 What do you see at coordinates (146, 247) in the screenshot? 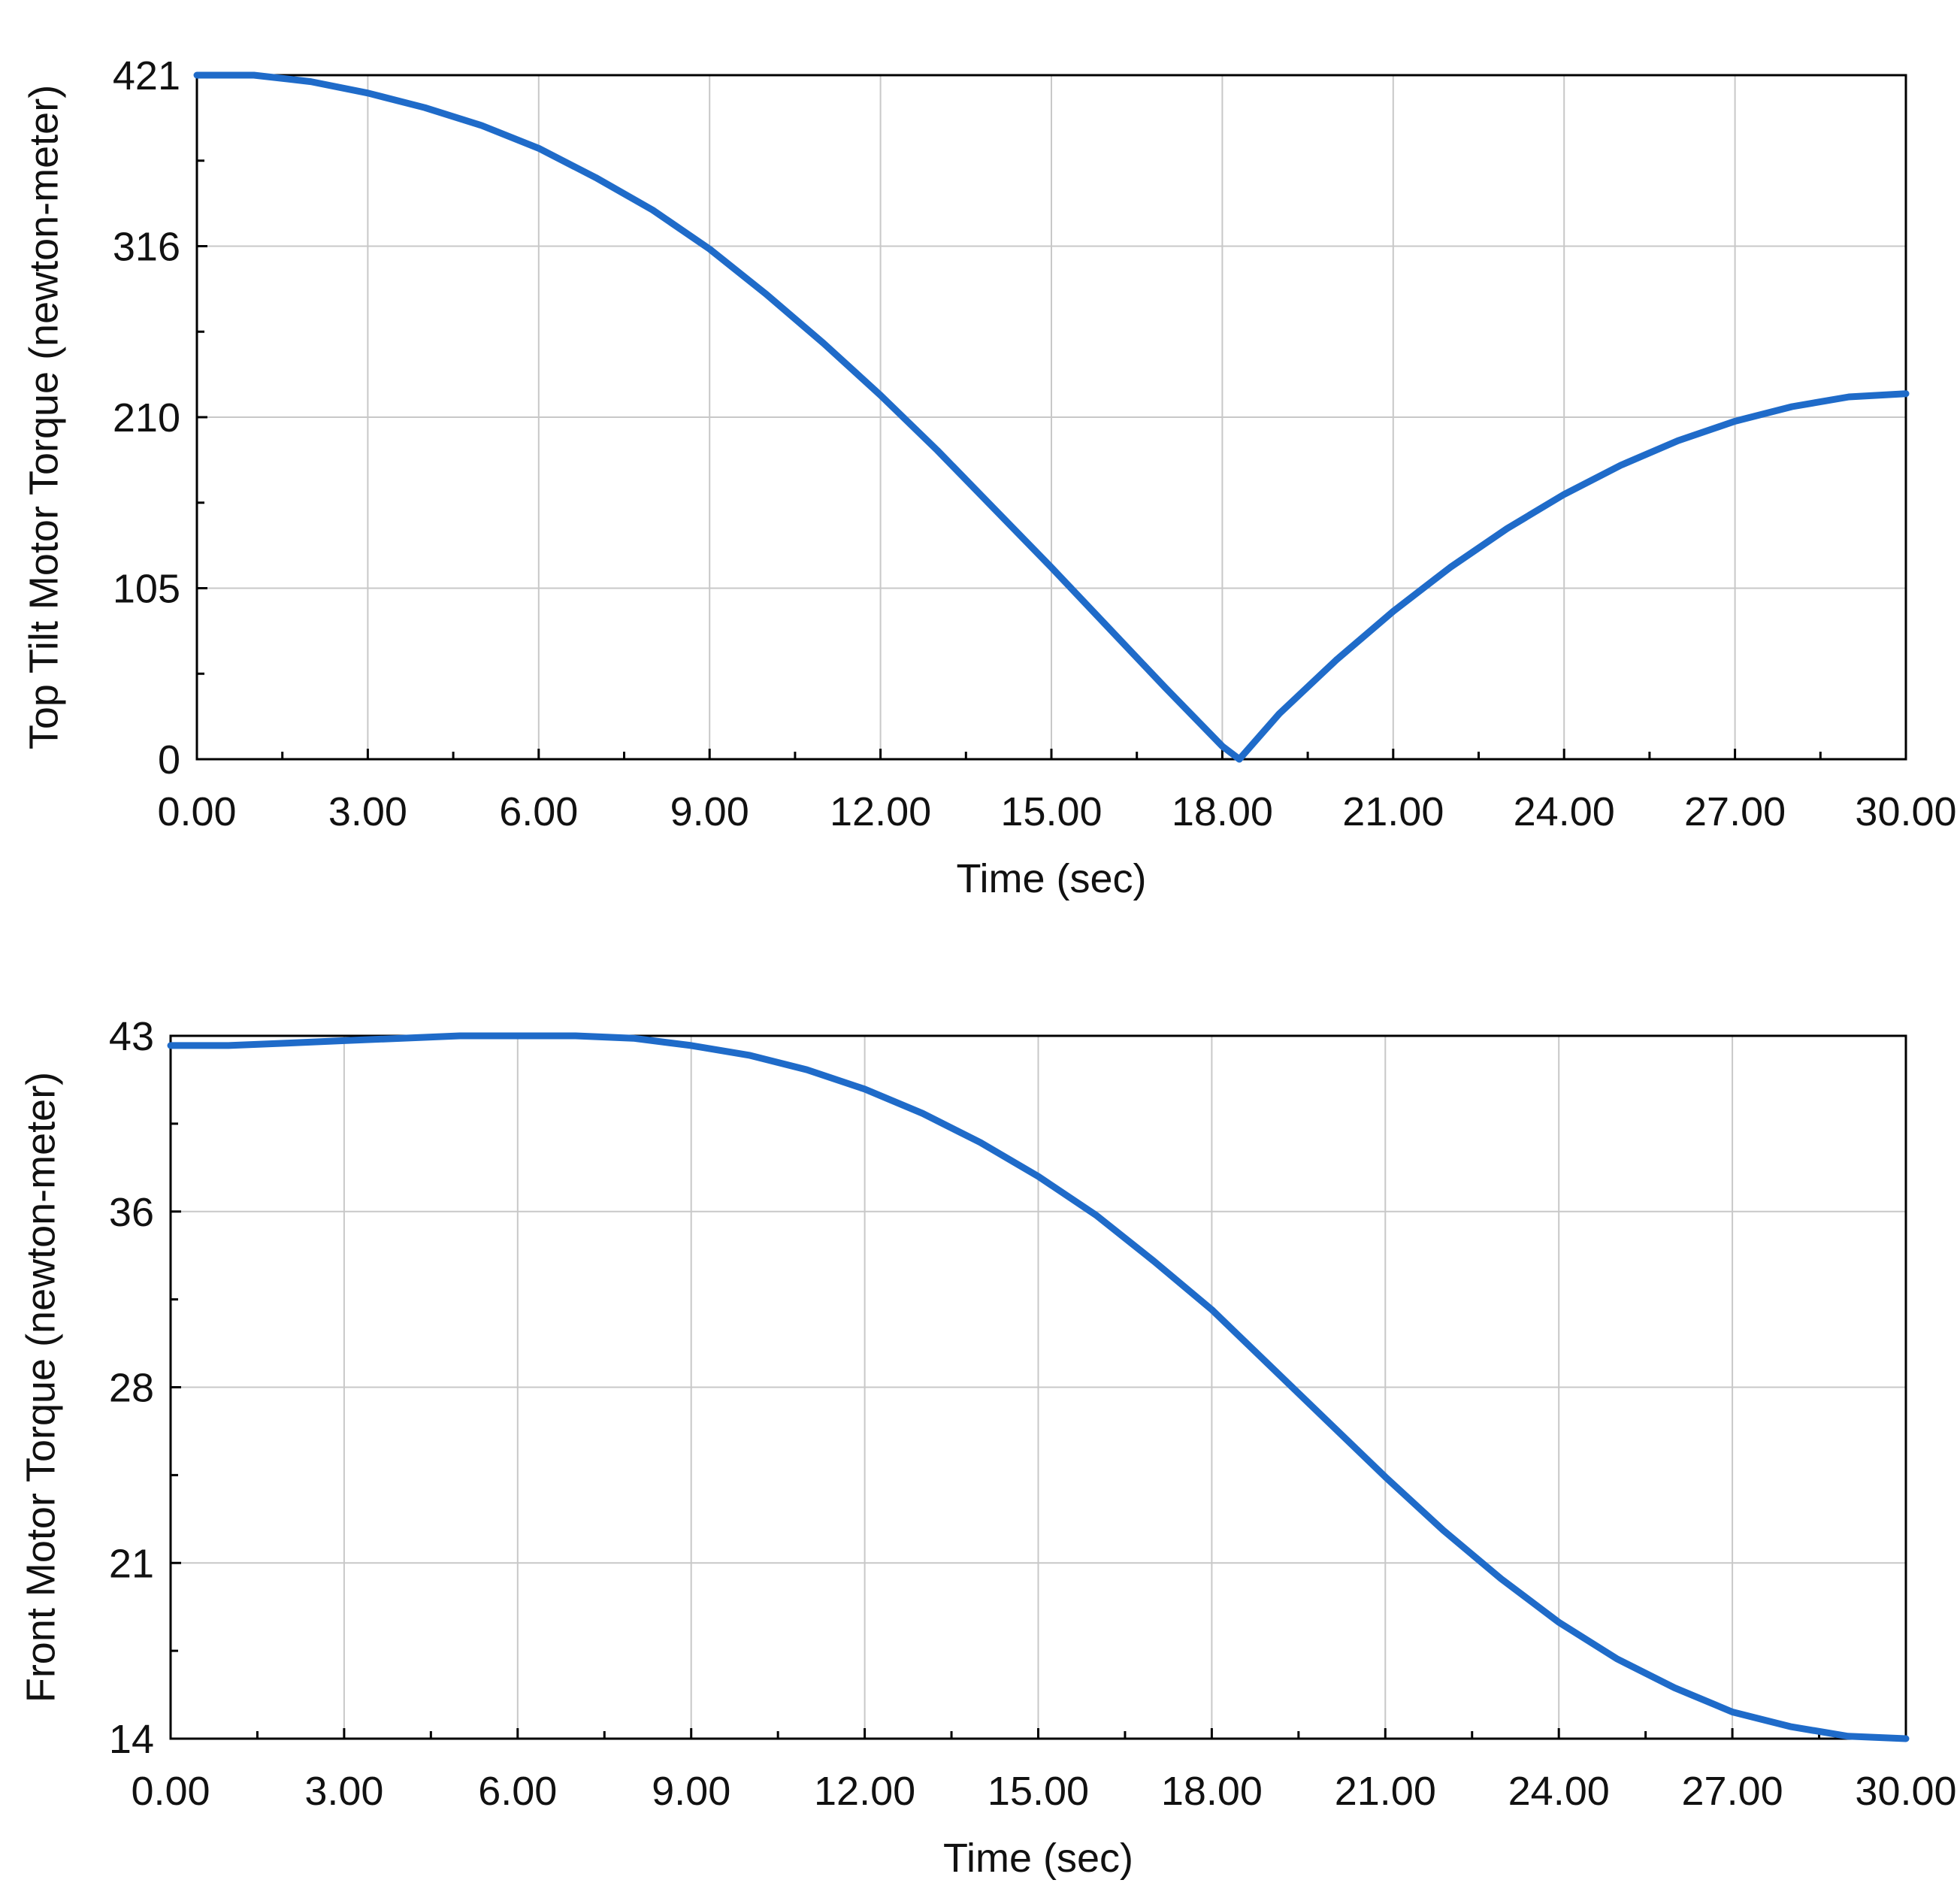
I see `y-tick-label: 316` at bounding box center [146, 247].